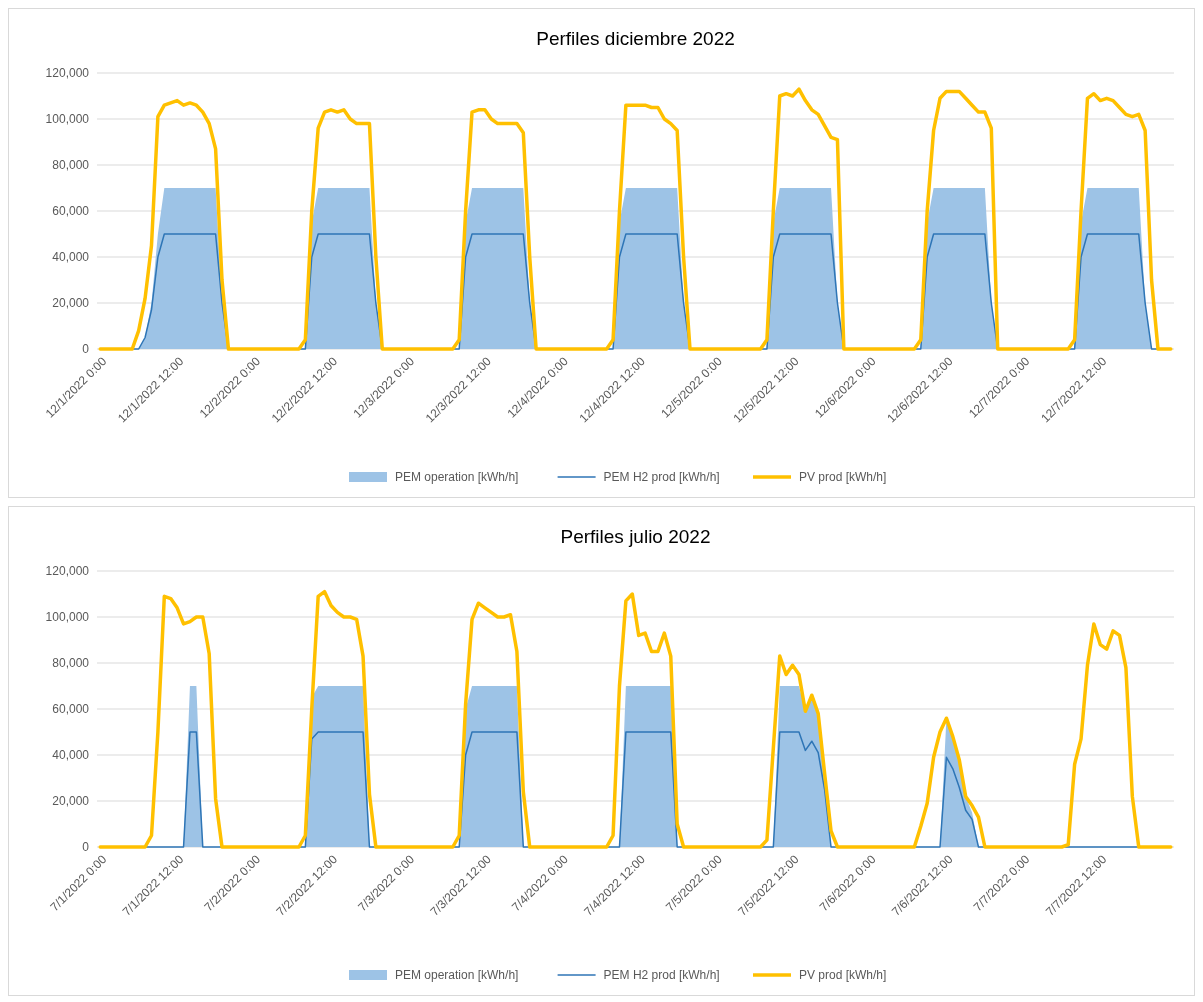 This screenshot has width=1203, height=1002. What do you see at coordinates (635, 536) in the screenshot?
I see `chart-title: Perfiles julio 2022` at bounding box center [635, 536].